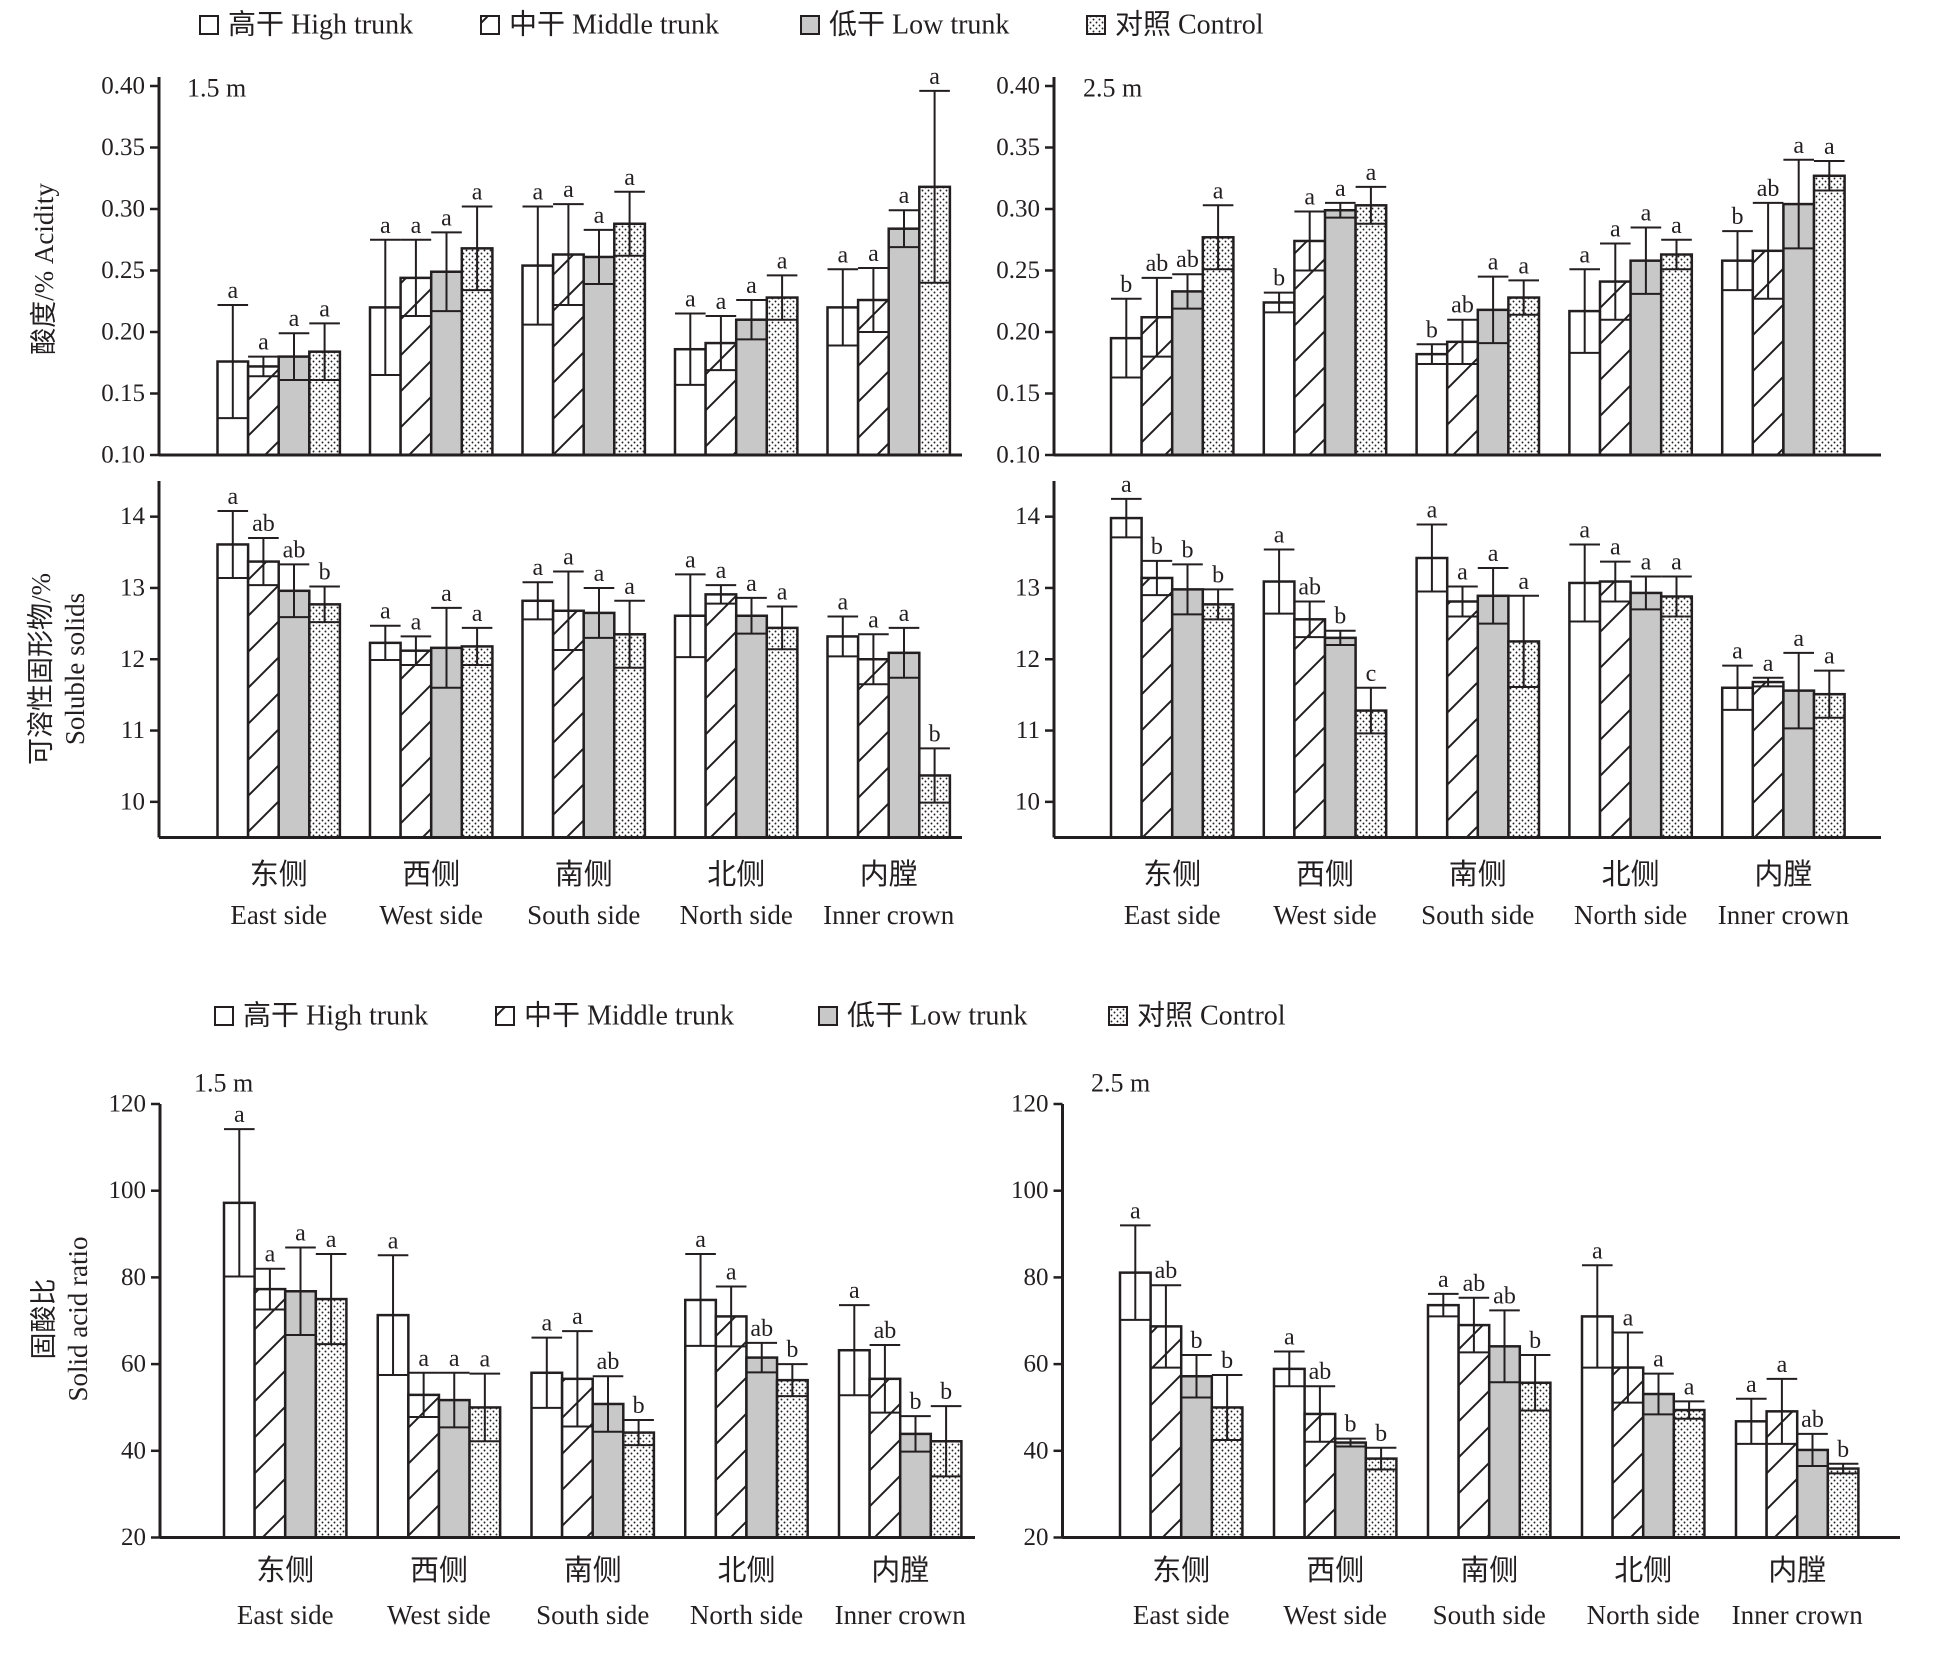 Image resolution: width=1936 pixels, height=1680 pixels. What do you see at coordinates (584, 874) in the screenshot?
I see `x-category-label-zh: 南侧` at bounding box center [584, 874].